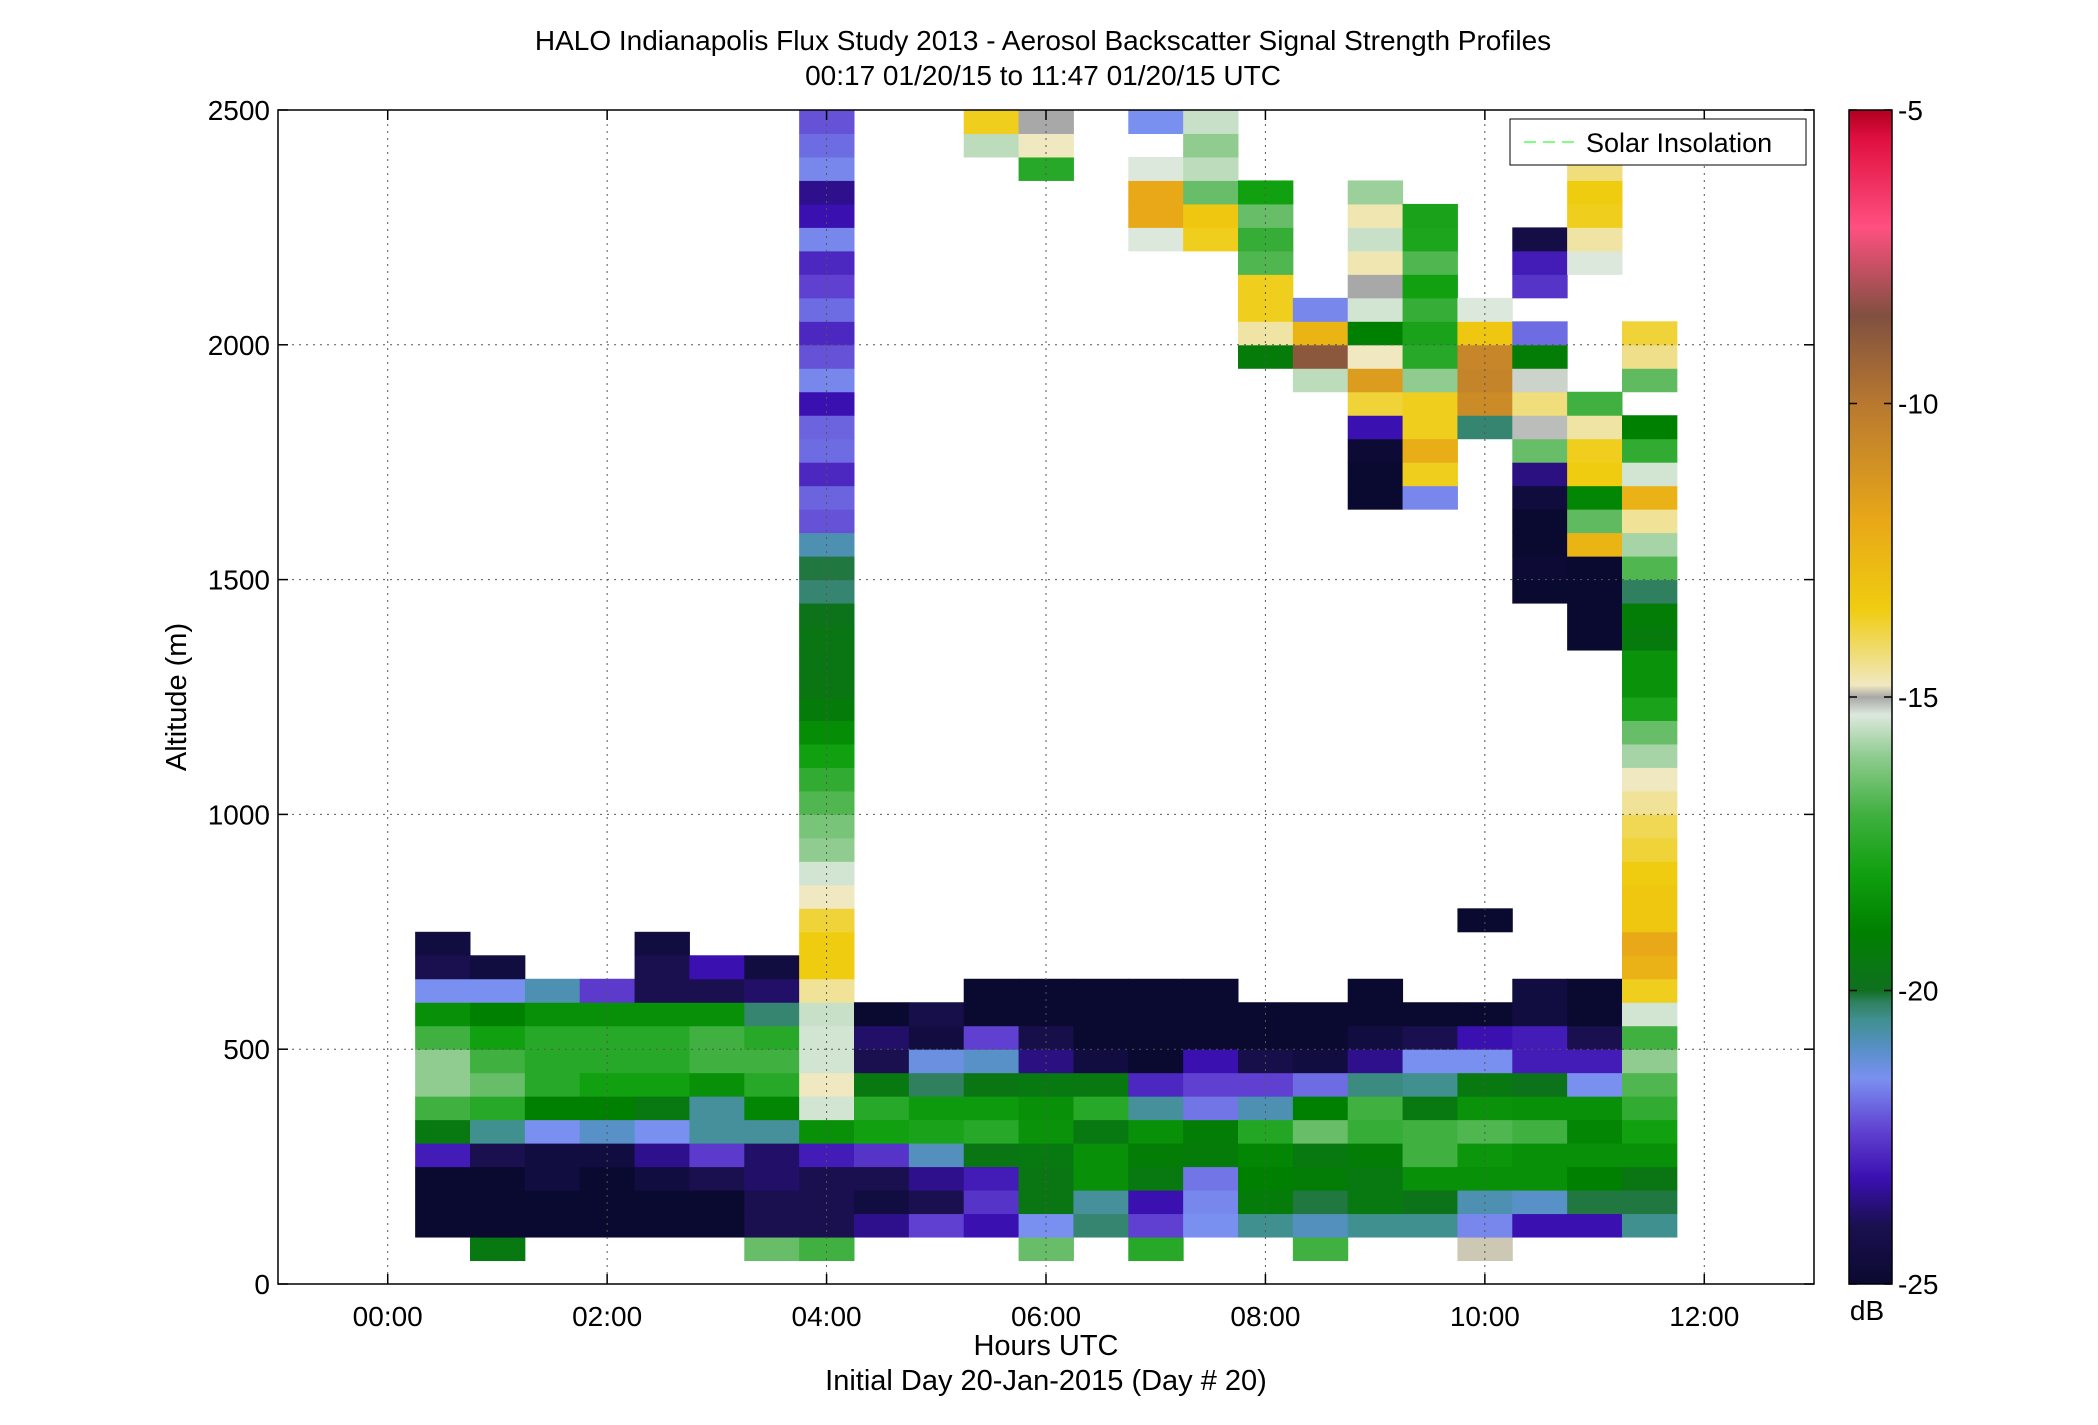 Image resolution: width=2098 pixels, height=1425 pixels. What do you see at coordinates (1918, 1284) in the screenshot?
I see `colorbar-tick-label: -25` at bounding box center [1918, 1284].